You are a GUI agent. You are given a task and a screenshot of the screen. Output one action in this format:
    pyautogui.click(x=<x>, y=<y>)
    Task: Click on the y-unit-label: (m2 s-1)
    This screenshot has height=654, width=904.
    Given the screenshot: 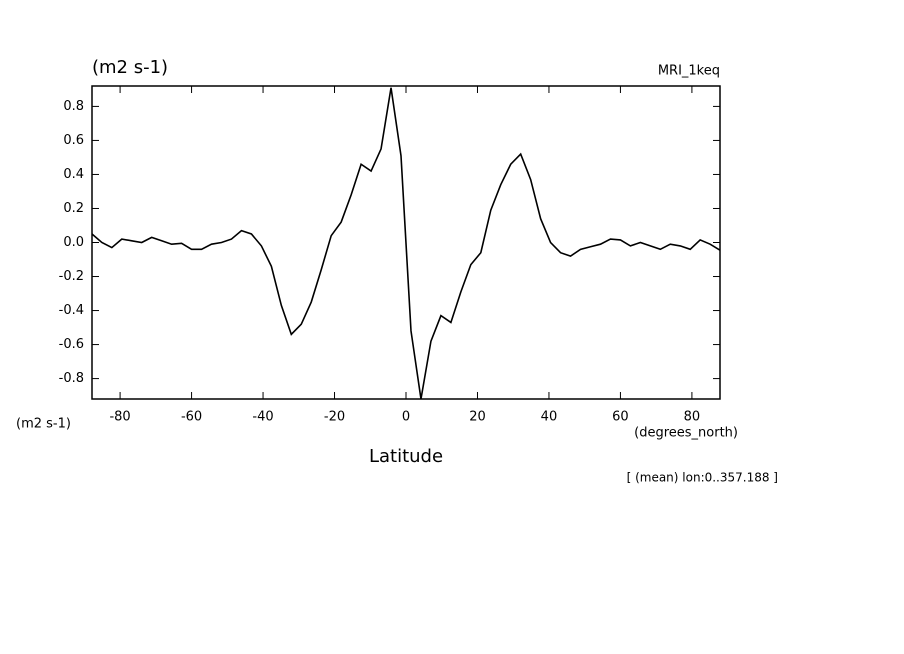 What is the action you would take?
    pyautogui.click(x=43, y=424)
    